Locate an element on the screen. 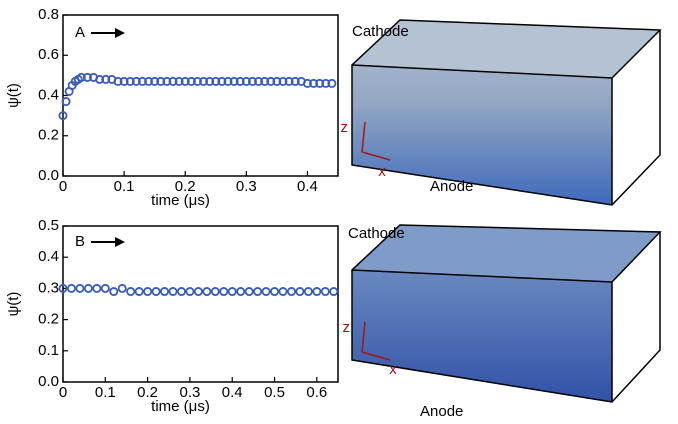 This screenshot has width=678, height=424. y-tick-label: 0.8 is located at coordinates (48, 14).